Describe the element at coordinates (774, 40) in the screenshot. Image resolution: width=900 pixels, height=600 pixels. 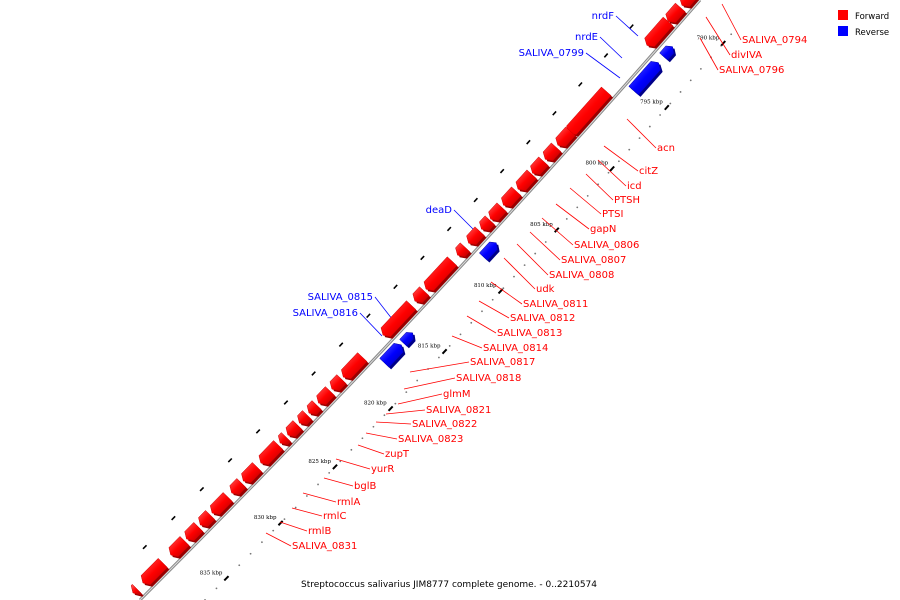
I see `forward-gene-label: SALIVA_0794` at that location.